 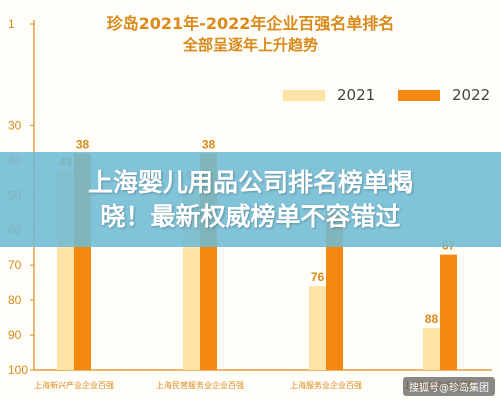 I want to click on y-tick-label: 80, so click(x=15, y=300).